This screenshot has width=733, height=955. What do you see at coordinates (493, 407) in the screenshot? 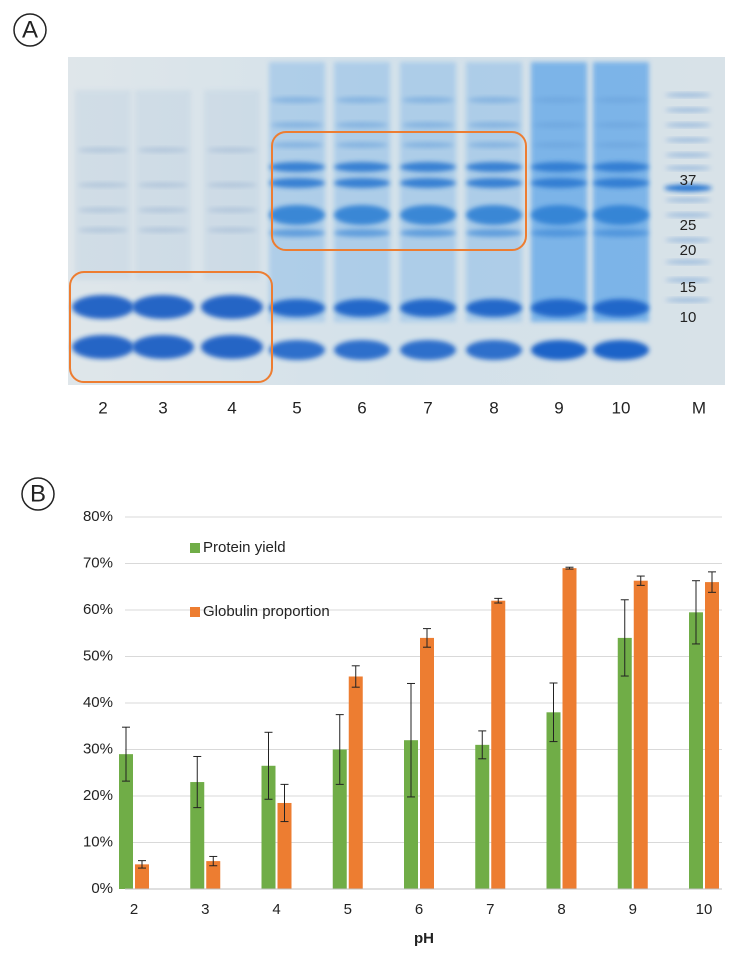
I see `lane-label: 8` at bounding box center [493, 407].